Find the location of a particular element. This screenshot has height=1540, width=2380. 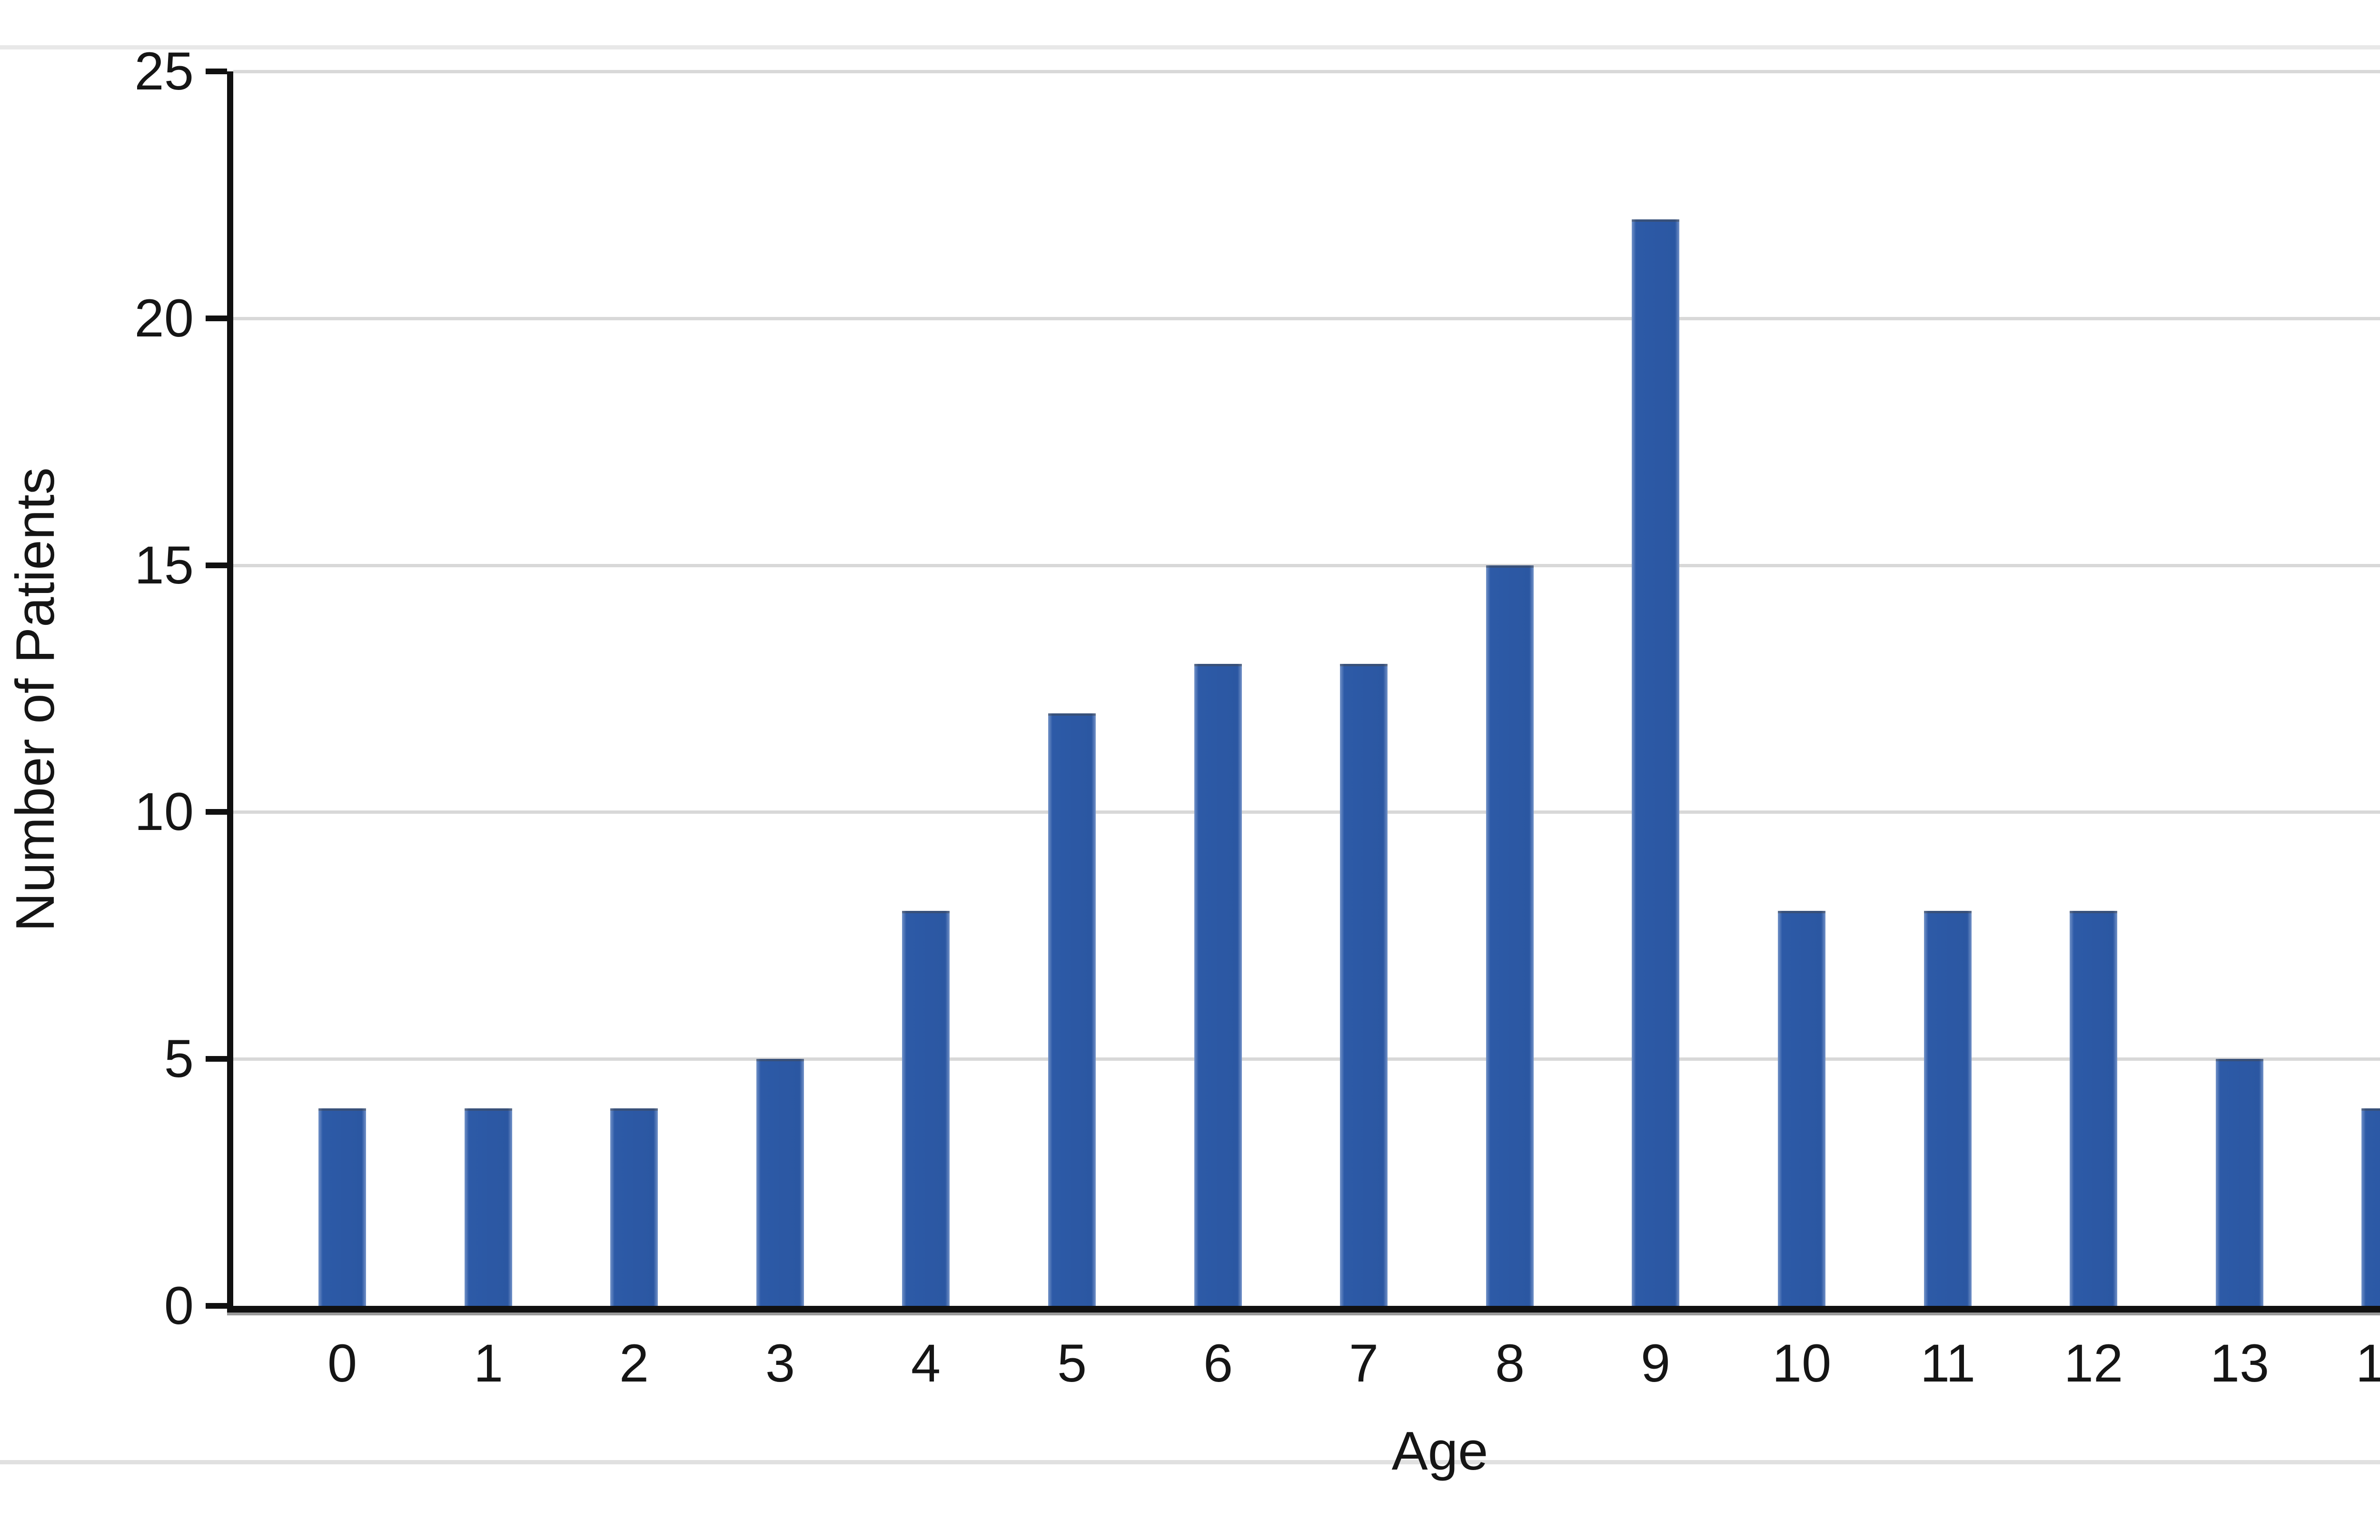

x-tick-label-12: 12 is located at coordinates (2093, 1363).